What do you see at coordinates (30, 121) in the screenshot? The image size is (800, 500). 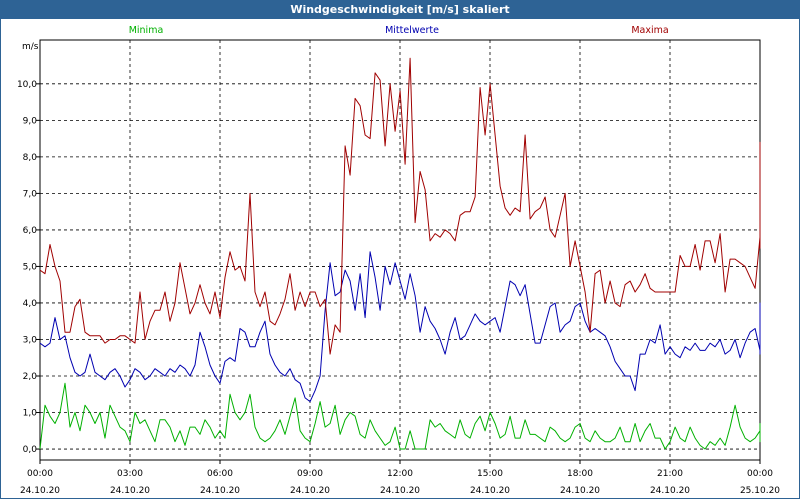 I see `y-tick-label: 9,0` at bounding box center [30, 121].